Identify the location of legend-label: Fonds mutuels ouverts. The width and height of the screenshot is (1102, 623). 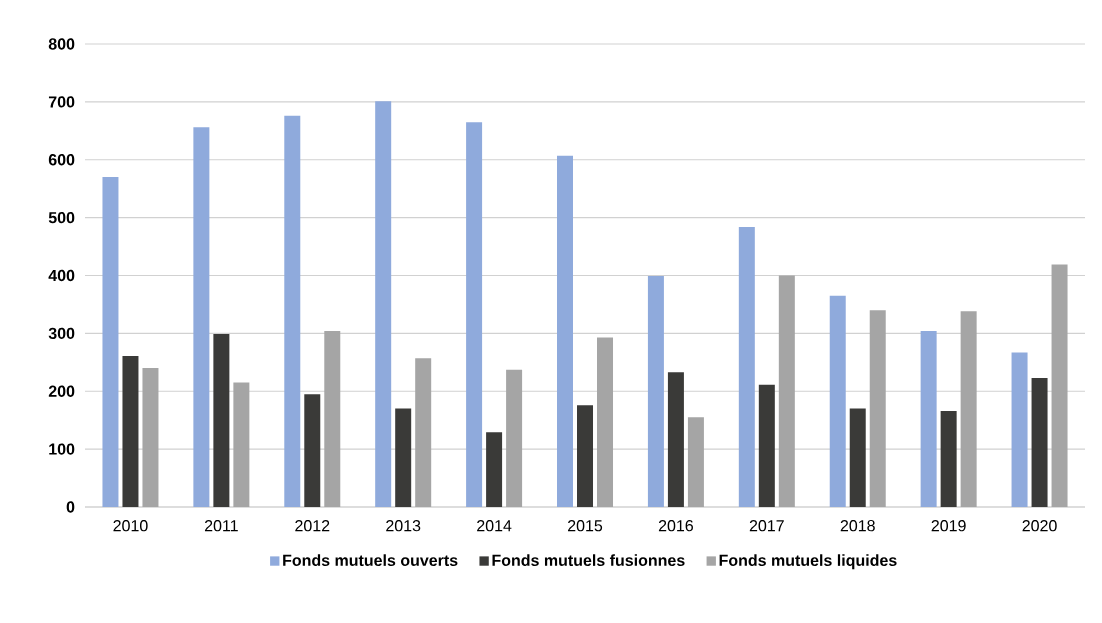
(370, 560).